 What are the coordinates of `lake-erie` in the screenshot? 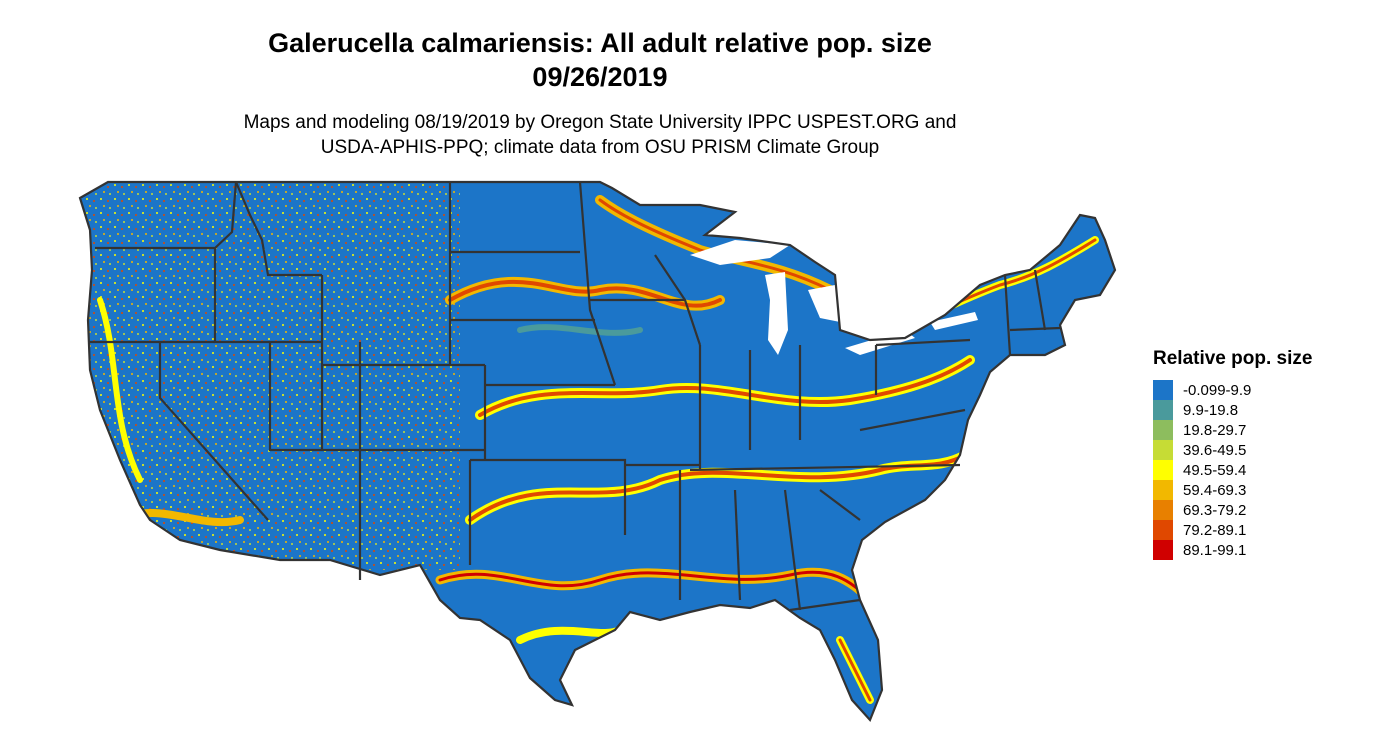 It's located at (880, 342).